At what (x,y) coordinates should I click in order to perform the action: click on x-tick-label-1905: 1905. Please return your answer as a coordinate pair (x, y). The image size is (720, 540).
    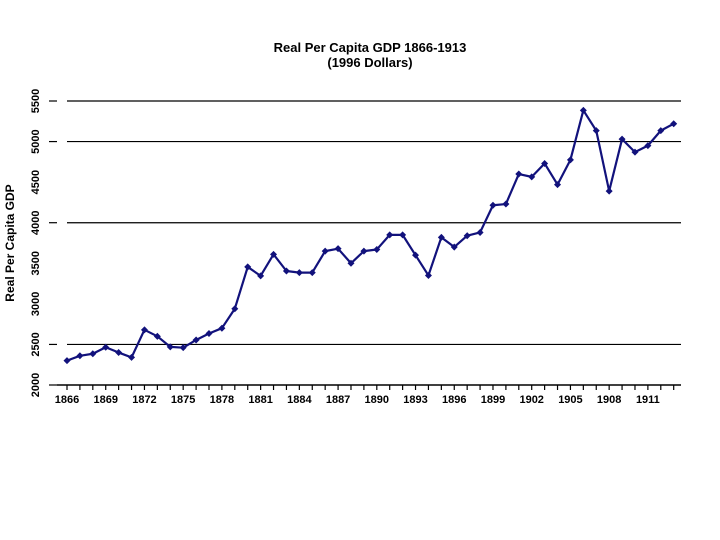
    Looking at the image, I should click on (570, 400).